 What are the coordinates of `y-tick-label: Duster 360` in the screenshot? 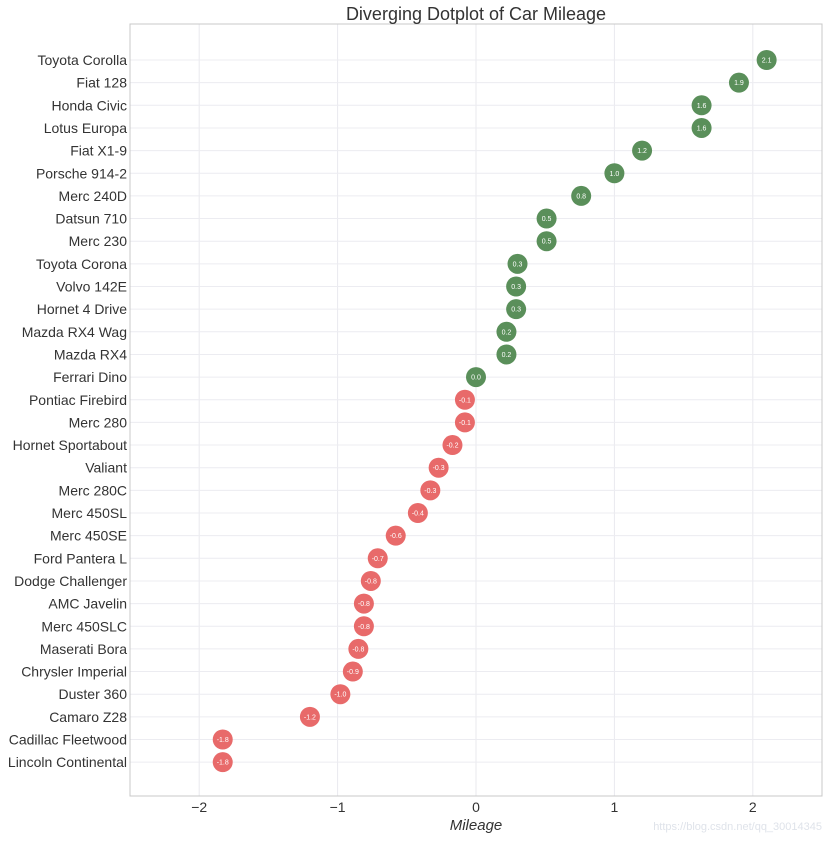 It's located at (93, 694).